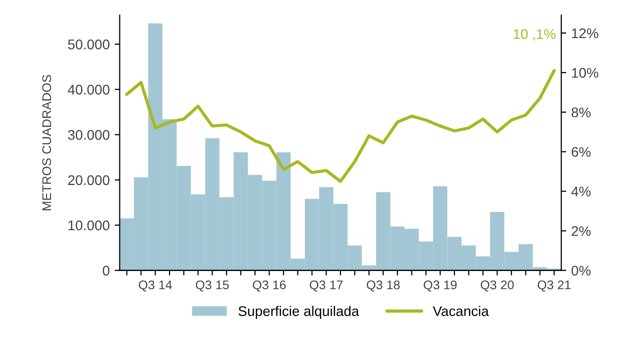 The image size is (640, 338). What do you see at coordinates (89, 180) in the screenshot?
I see `y-tick-label: 20.000` at bounding box center [89, 180].